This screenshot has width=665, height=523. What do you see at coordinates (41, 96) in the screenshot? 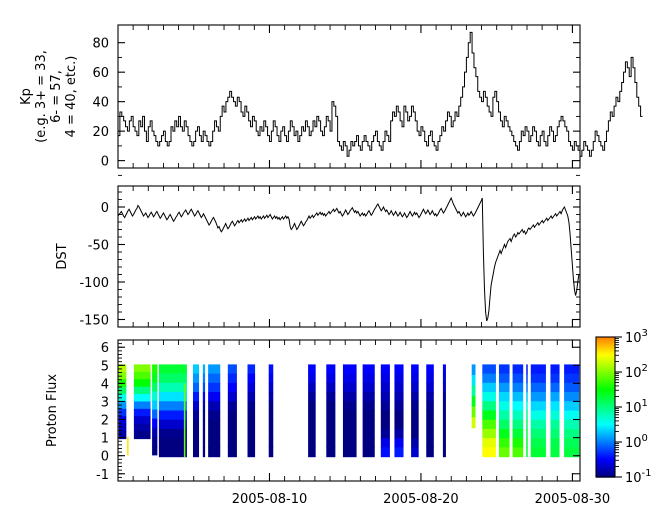
I see `kp-axis-label: (e.g. 3+ = 33,` at bounding box center [41, 96].